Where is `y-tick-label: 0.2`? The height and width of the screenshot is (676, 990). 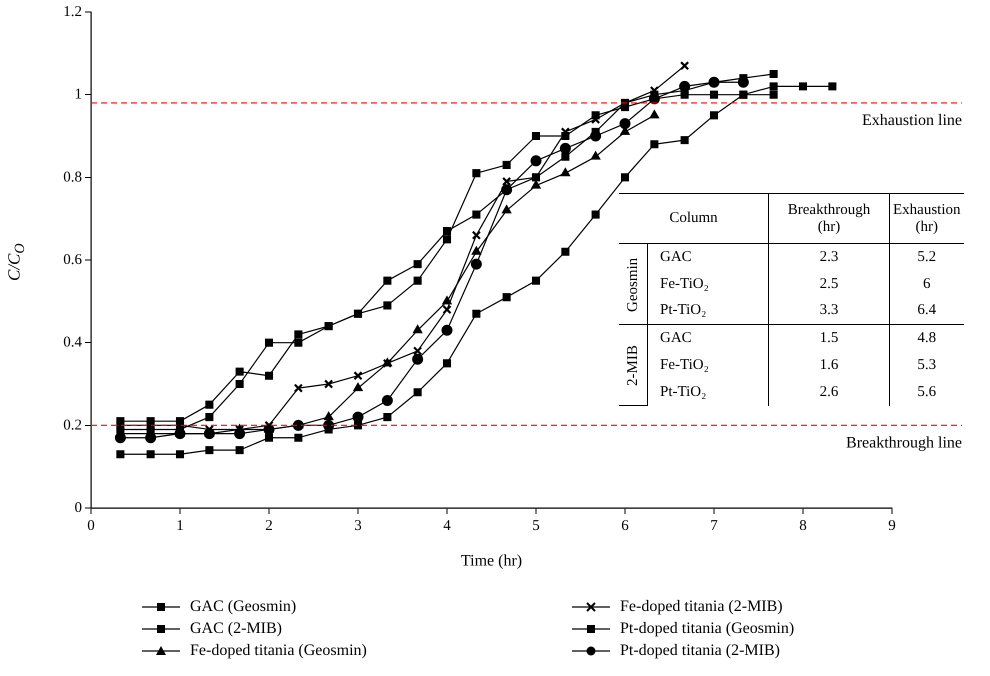 y-tick-label: 0.2 is located at coordinates (72, 425).